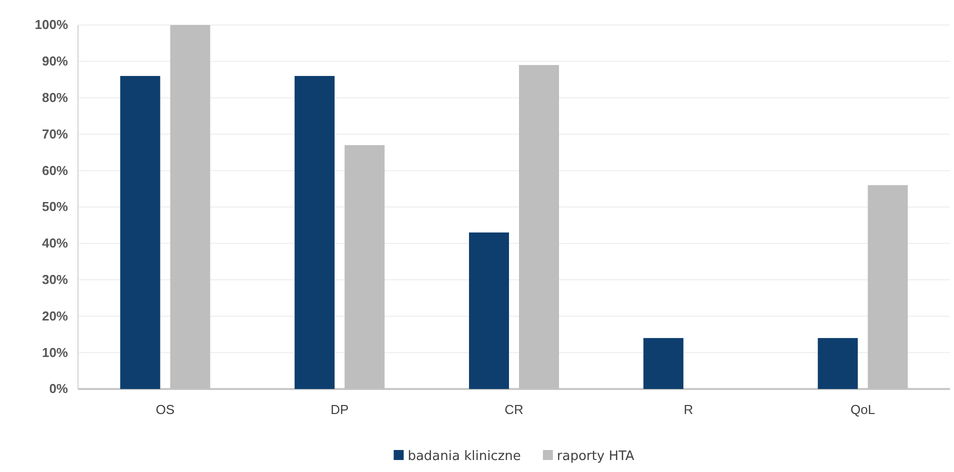 The height and width of the screenshot is (472, 954). What do you see at coordinates (55, 206) in the screenshot?
I see `y-tick-label: 50%` at bounding box center [55, 206].